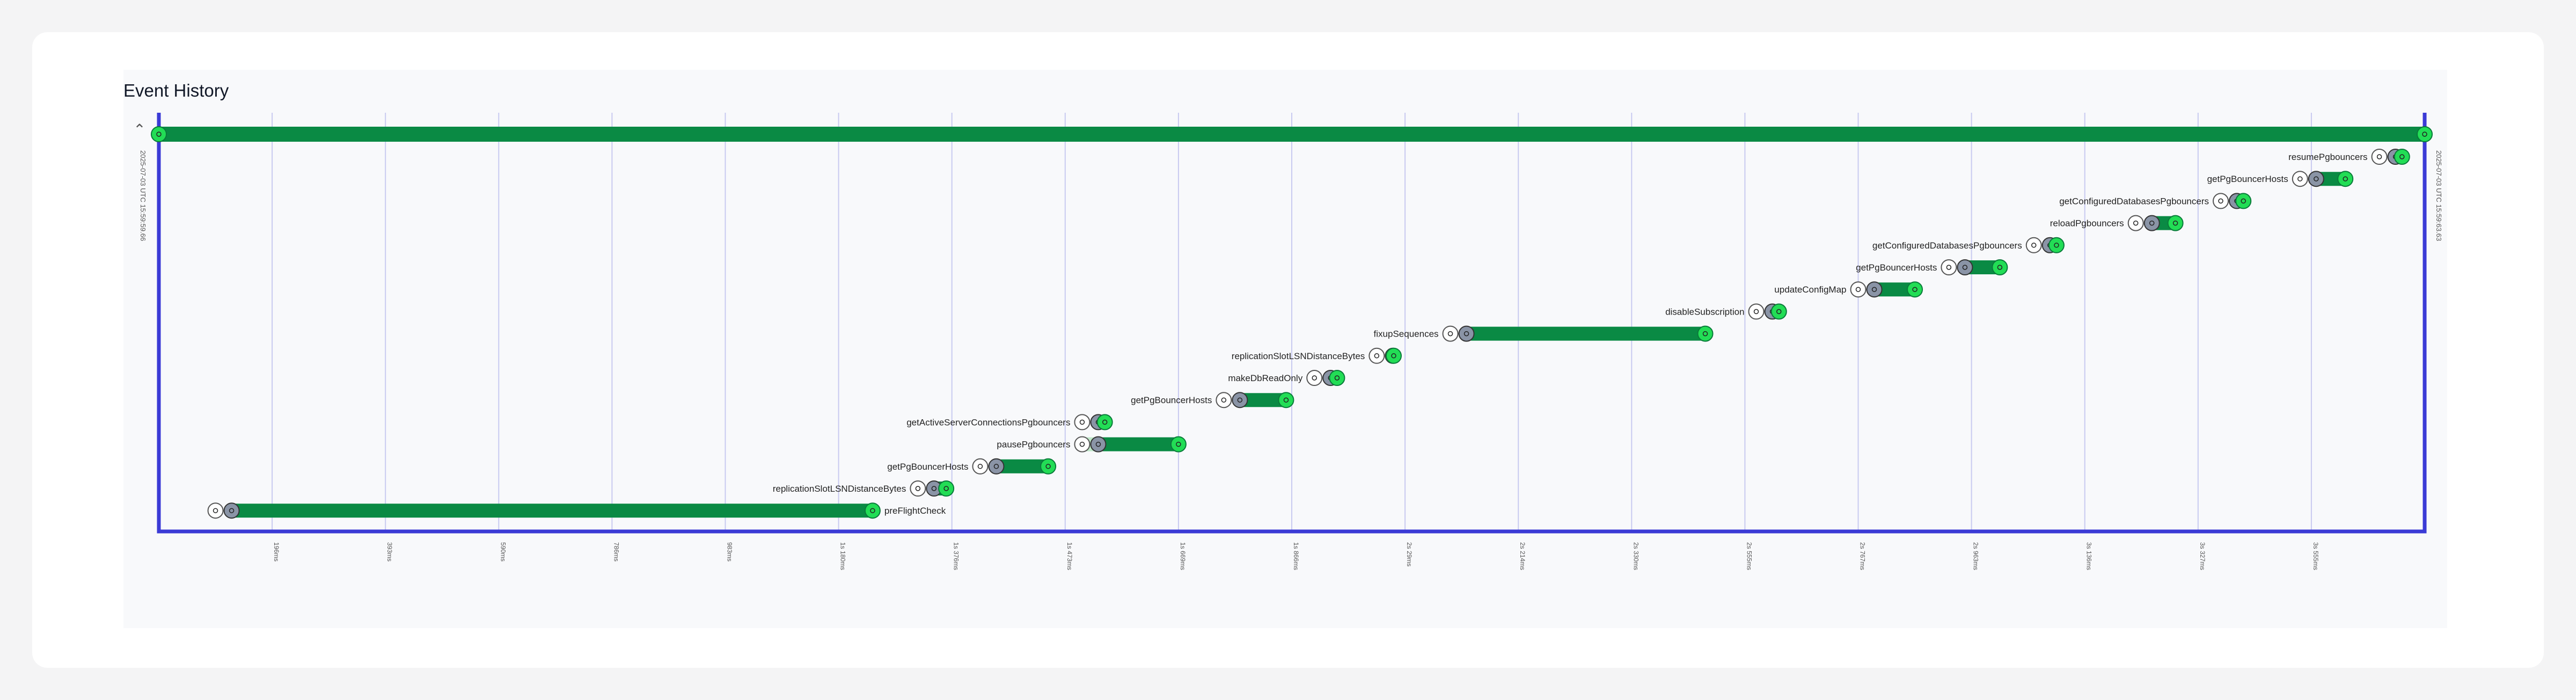  What do you see at coordinates (2087, 223) in the screenshot?
I see `event-label: reloadPgbouncers` at bounding box center [2087, 223].